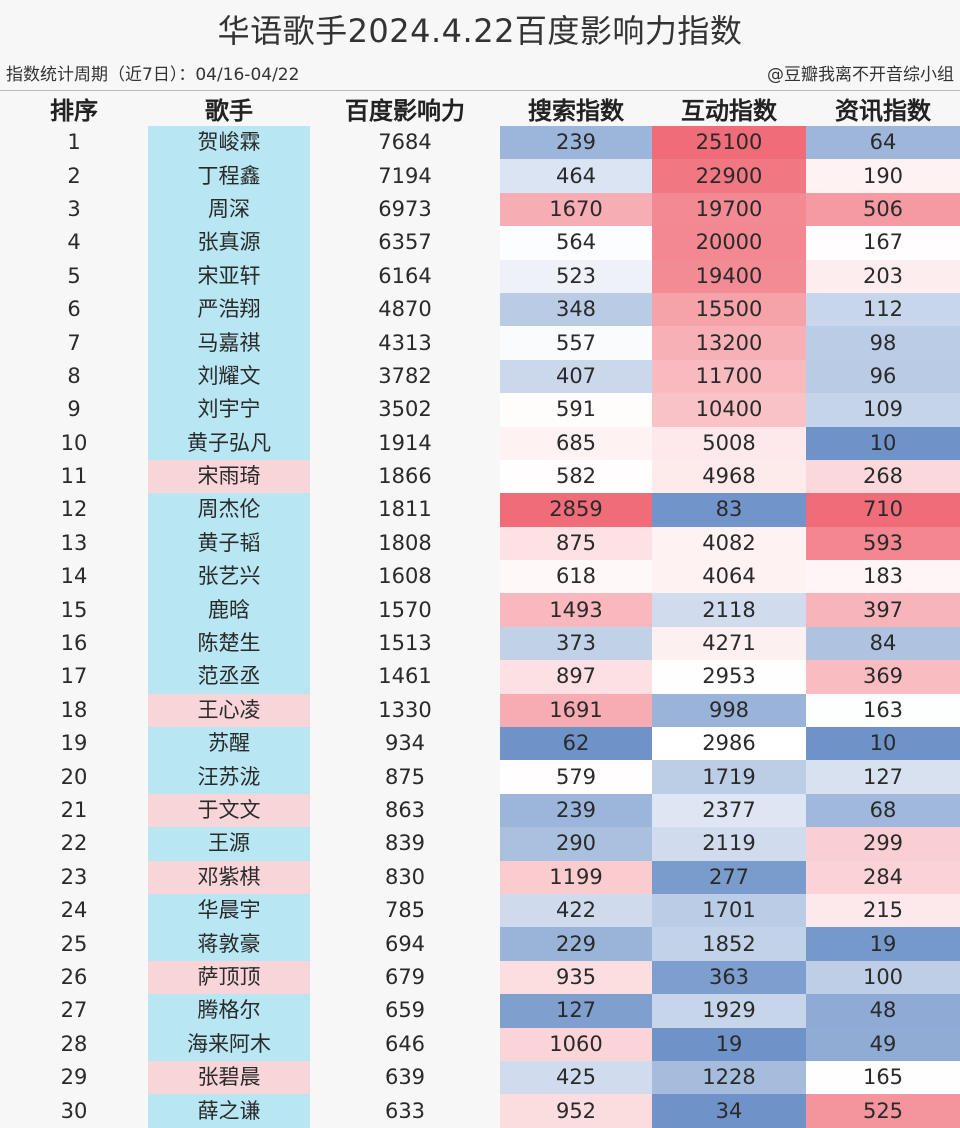 The image size is (960, 1128). Describe the element at coordinates (229, 510) in the screenshot. I see `singer-name-cell: 周杰伦` at that location.